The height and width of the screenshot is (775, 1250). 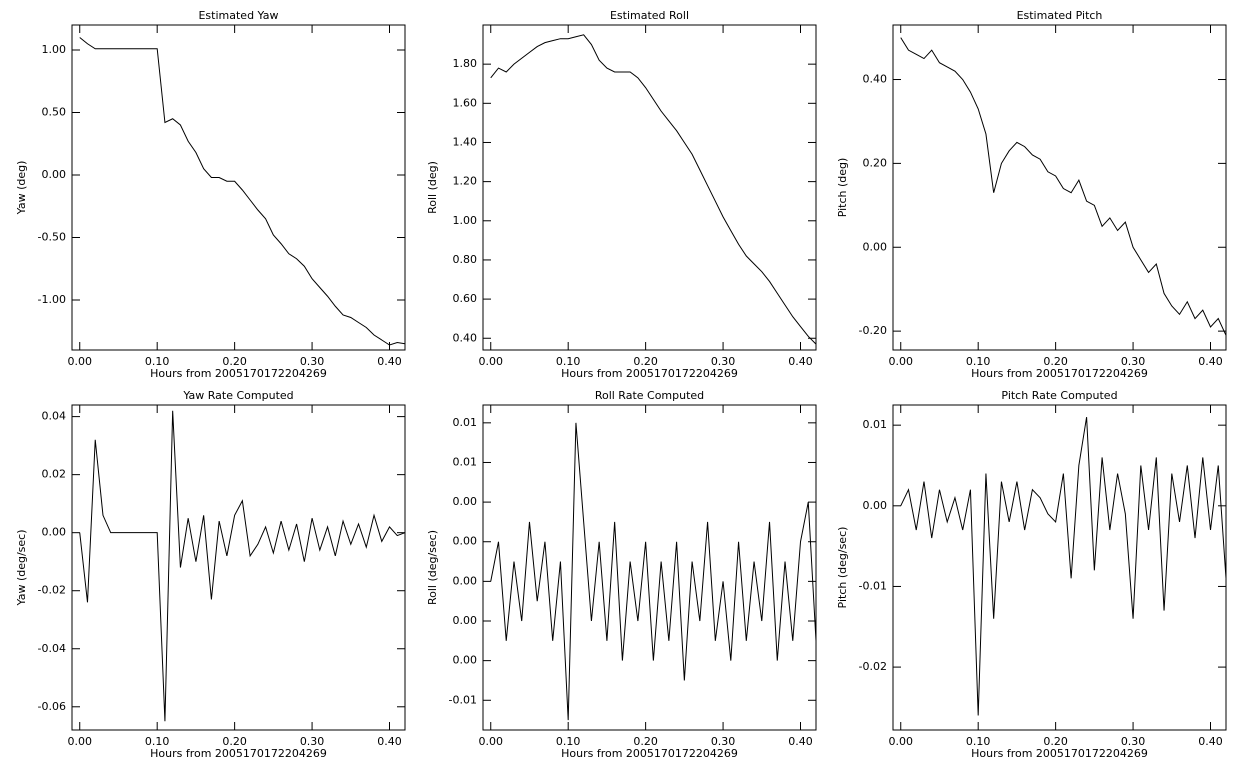 What do you see at coordinates (465, 63) in the screenshot?
I see `y-tick-label: 1.80` at bounding box center [465, 63].